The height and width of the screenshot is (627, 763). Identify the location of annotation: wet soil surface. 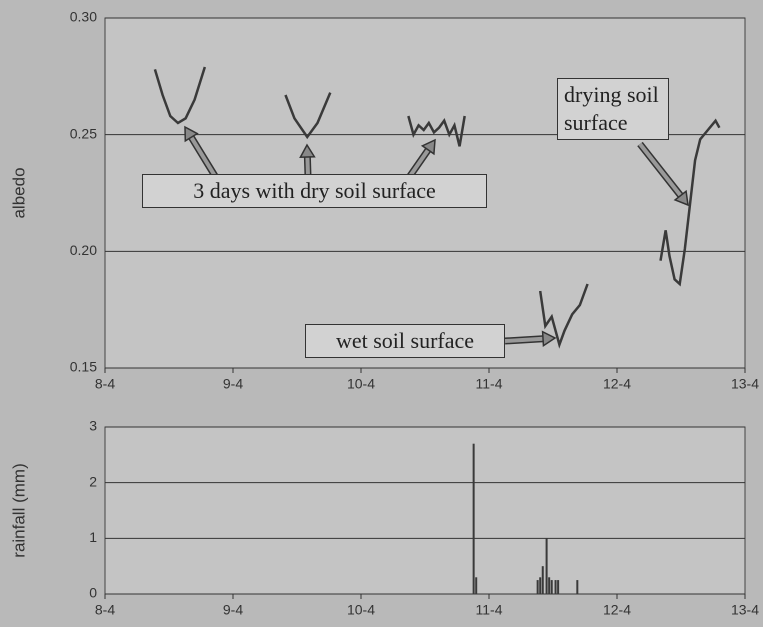
(405, 341).